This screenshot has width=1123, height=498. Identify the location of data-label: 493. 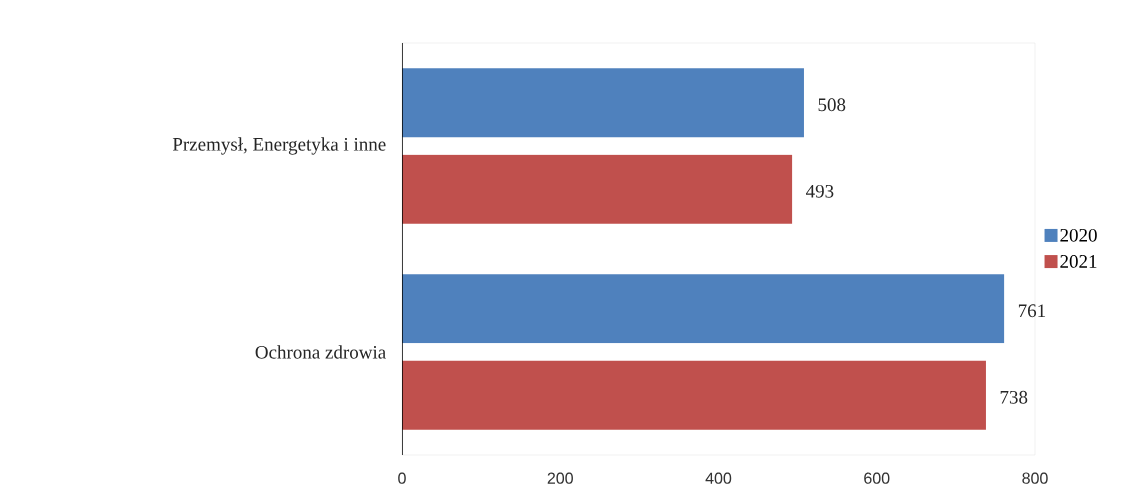
(820, 191).